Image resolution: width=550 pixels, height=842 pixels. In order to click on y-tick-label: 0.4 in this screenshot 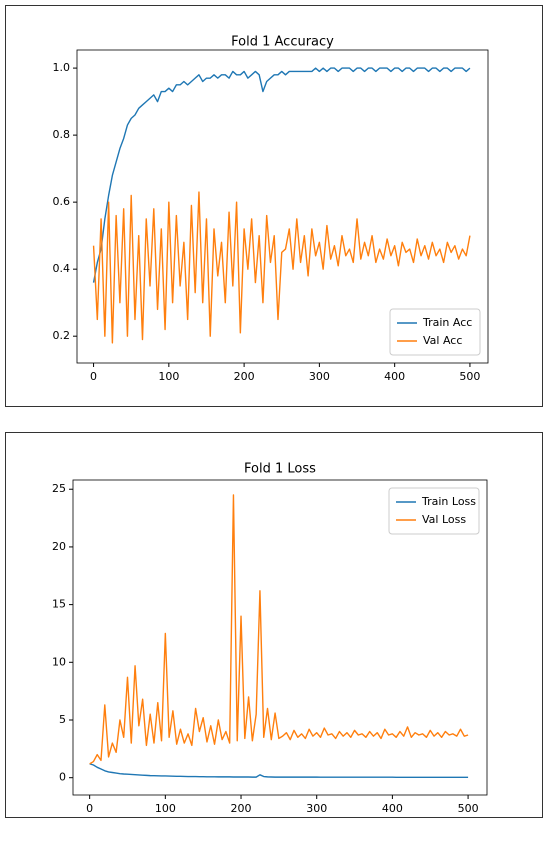, I will do `click(62, 268)`.